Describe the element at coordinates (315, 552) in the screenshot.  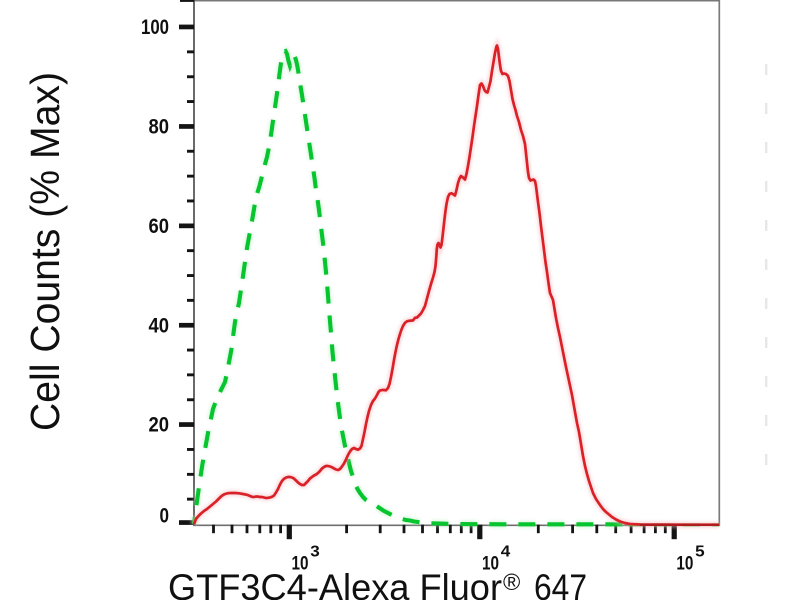
I see `svg-text: 3` at that location.